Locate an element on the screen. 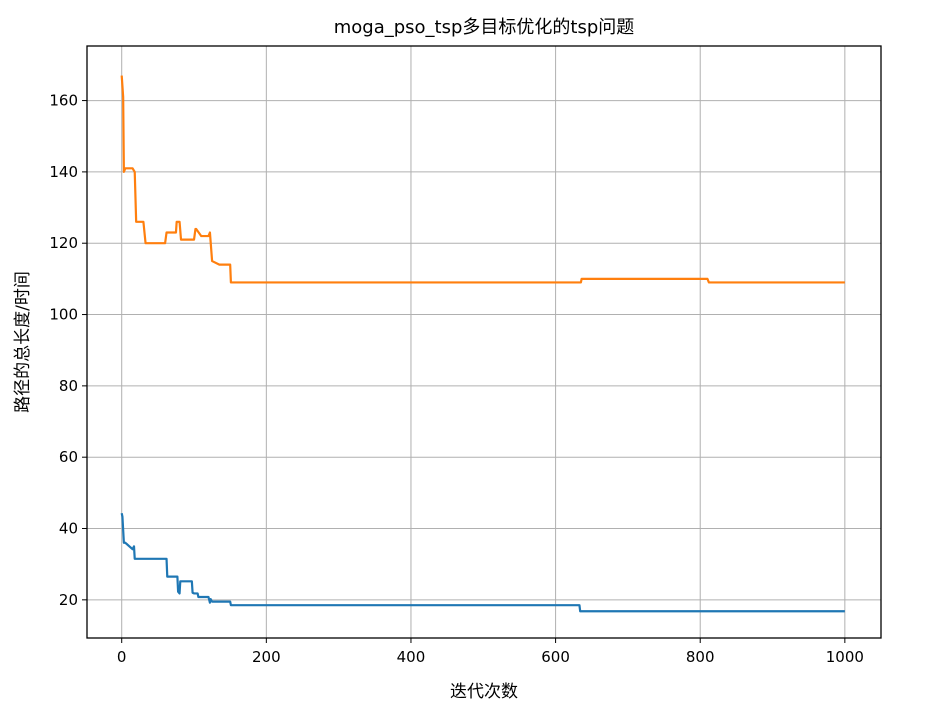 This screenshot has height=702, width=927. y-tick-label: 20 is located at coordinates (68, 600).